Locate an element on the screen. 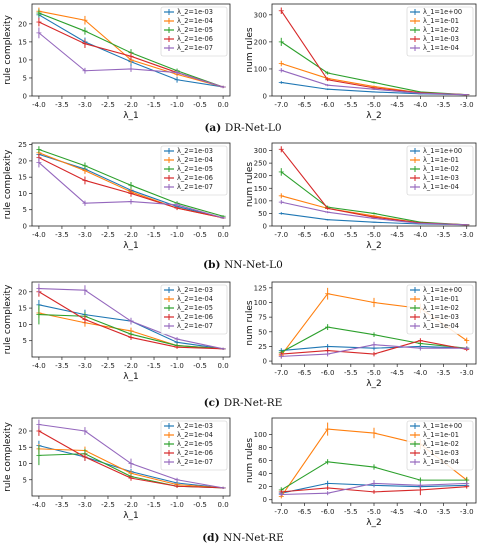 The width and height of the screenshot is (486, 550). y-tick-label: 125 is located at coordinates (260, 288).